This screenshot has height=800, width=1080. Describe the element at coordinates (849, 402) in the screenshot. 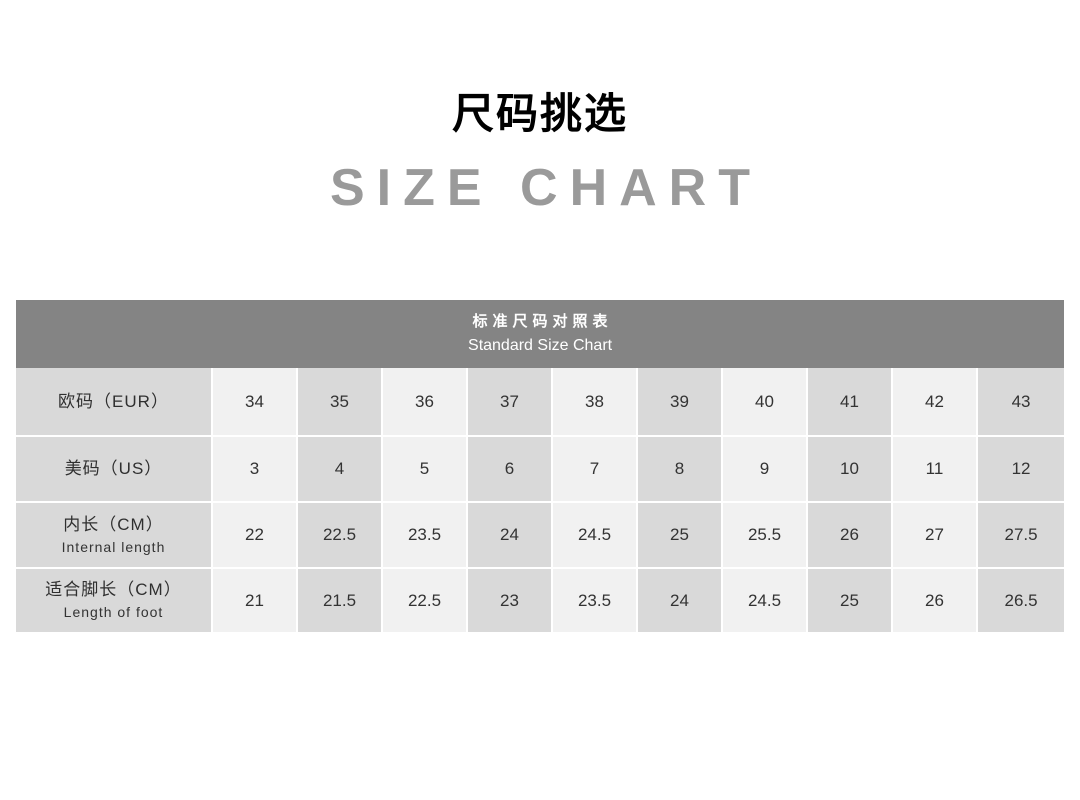

I see `cell-eur-7: 41` at that location.